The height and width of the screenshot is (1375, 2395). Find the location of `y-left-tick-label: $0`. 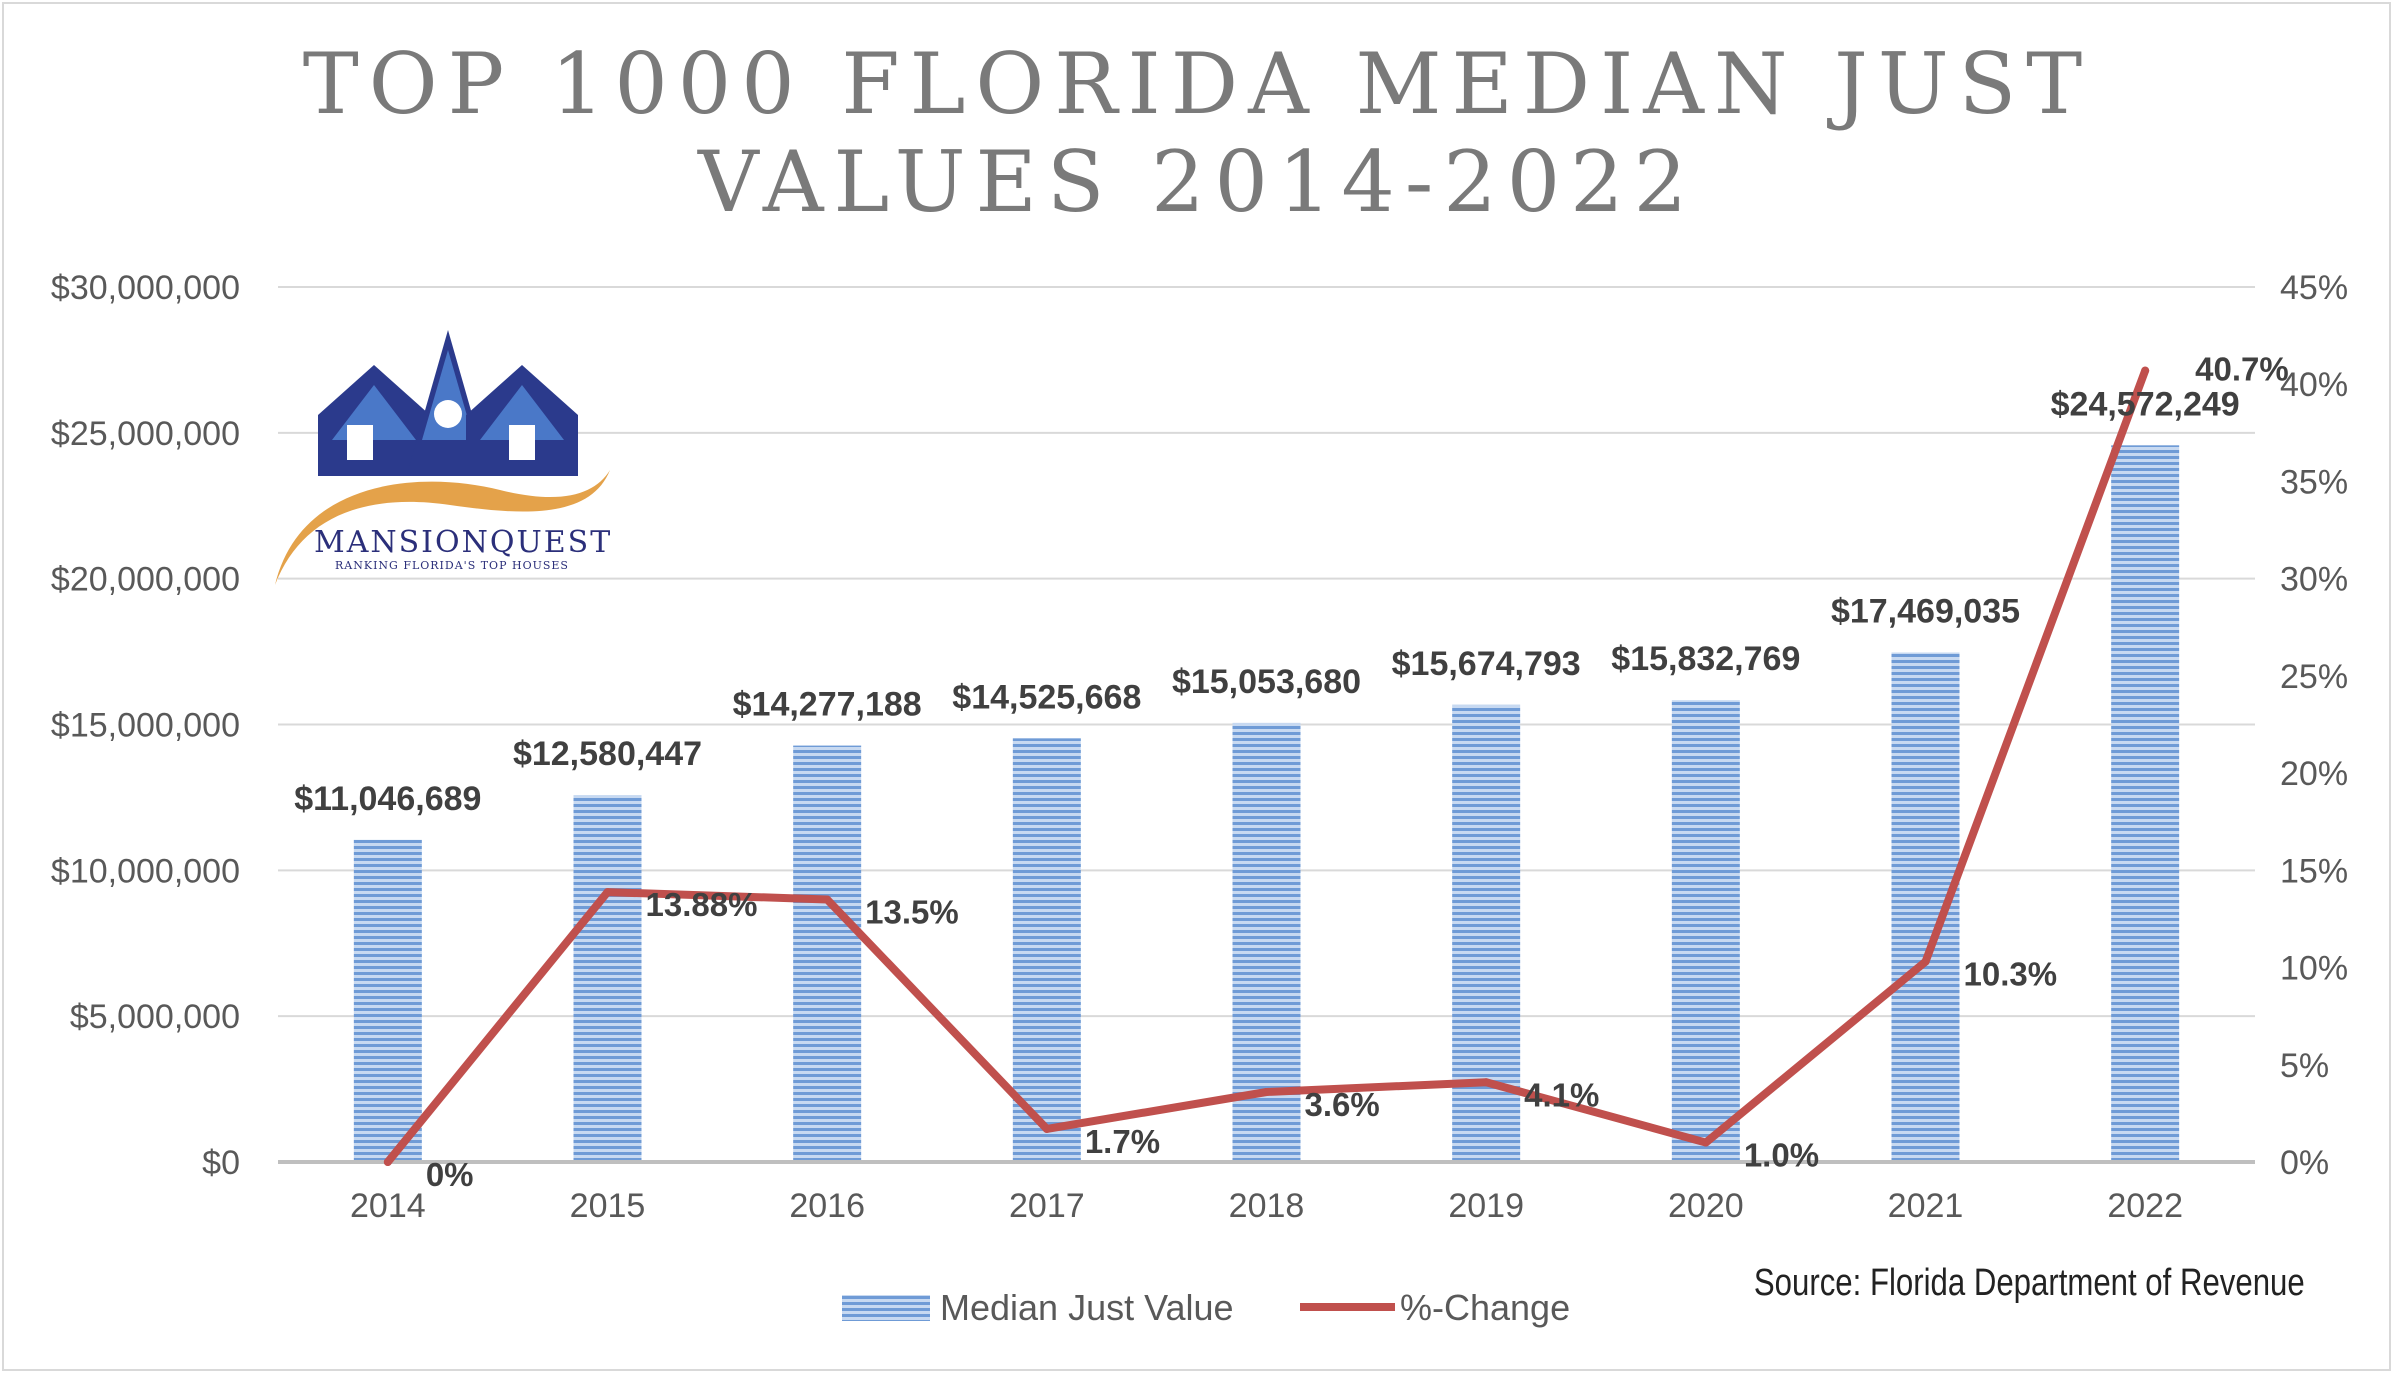

y-left-tick-label: $0 is located at coordinates (221, 1163).